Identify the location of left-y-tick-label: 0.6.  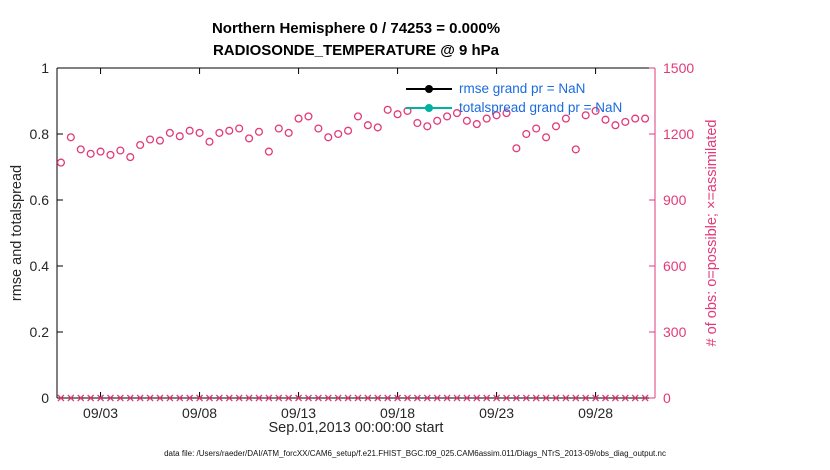
(40, 200).